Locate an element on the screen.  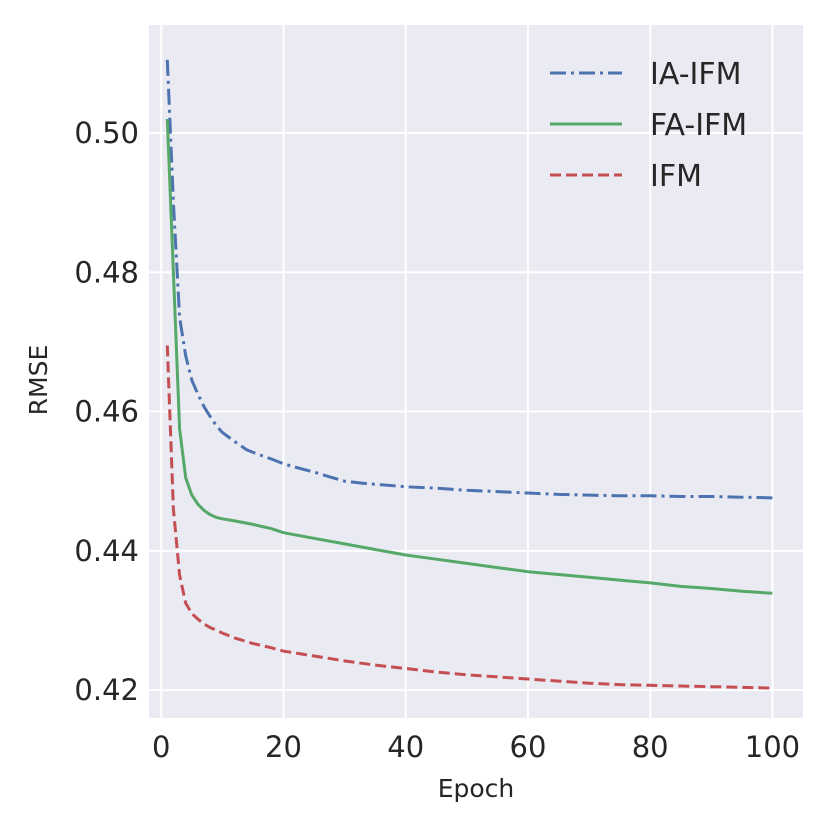
x-axis-label: Epoch is located at coordinates (476, 788).